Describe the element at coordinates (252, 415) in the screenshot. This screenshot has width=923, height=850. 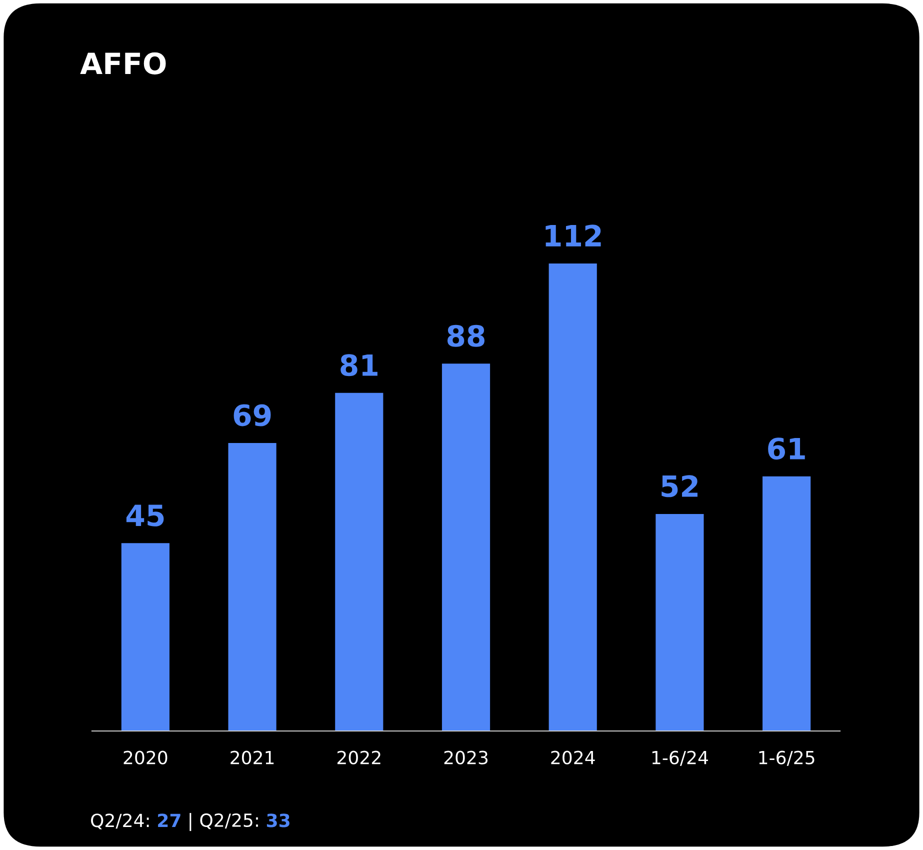
I see `data-label: 69` at that location.